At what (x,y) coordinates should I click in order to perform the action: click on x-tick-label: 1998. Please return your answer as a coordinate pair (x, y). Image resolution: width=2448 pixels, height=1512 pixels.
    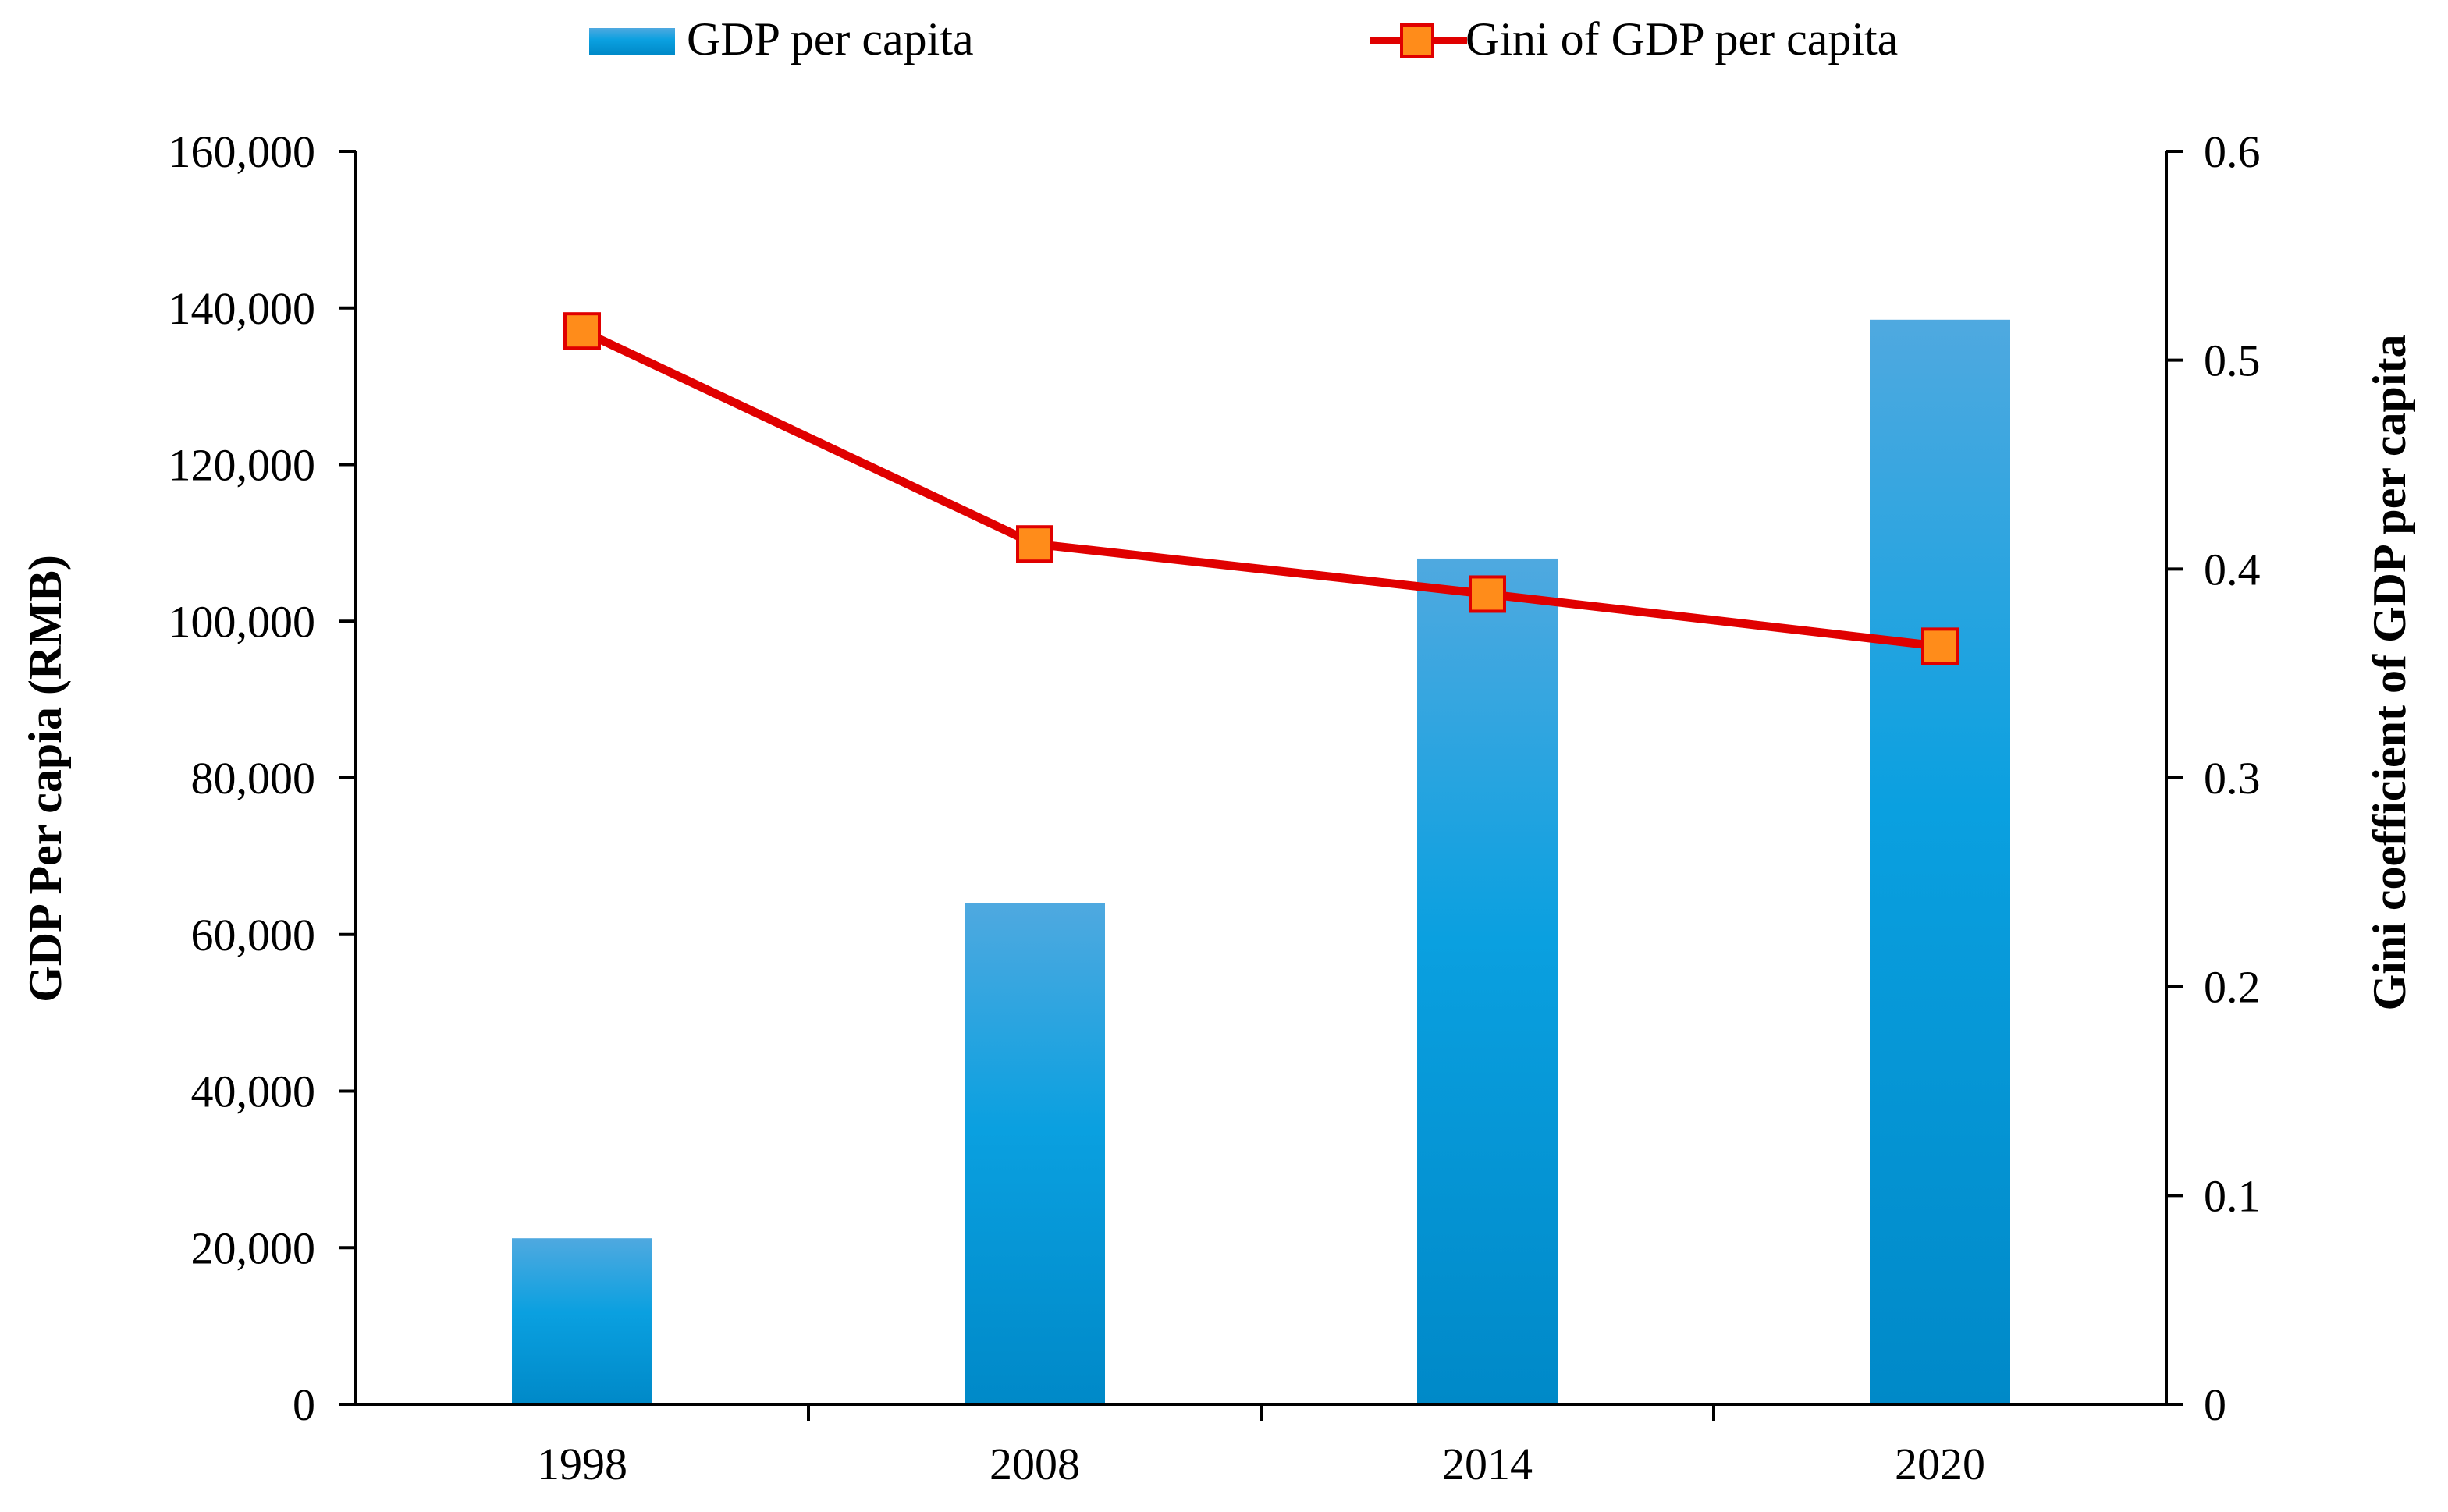
    Looking at the image, I should click on (582, 1464).